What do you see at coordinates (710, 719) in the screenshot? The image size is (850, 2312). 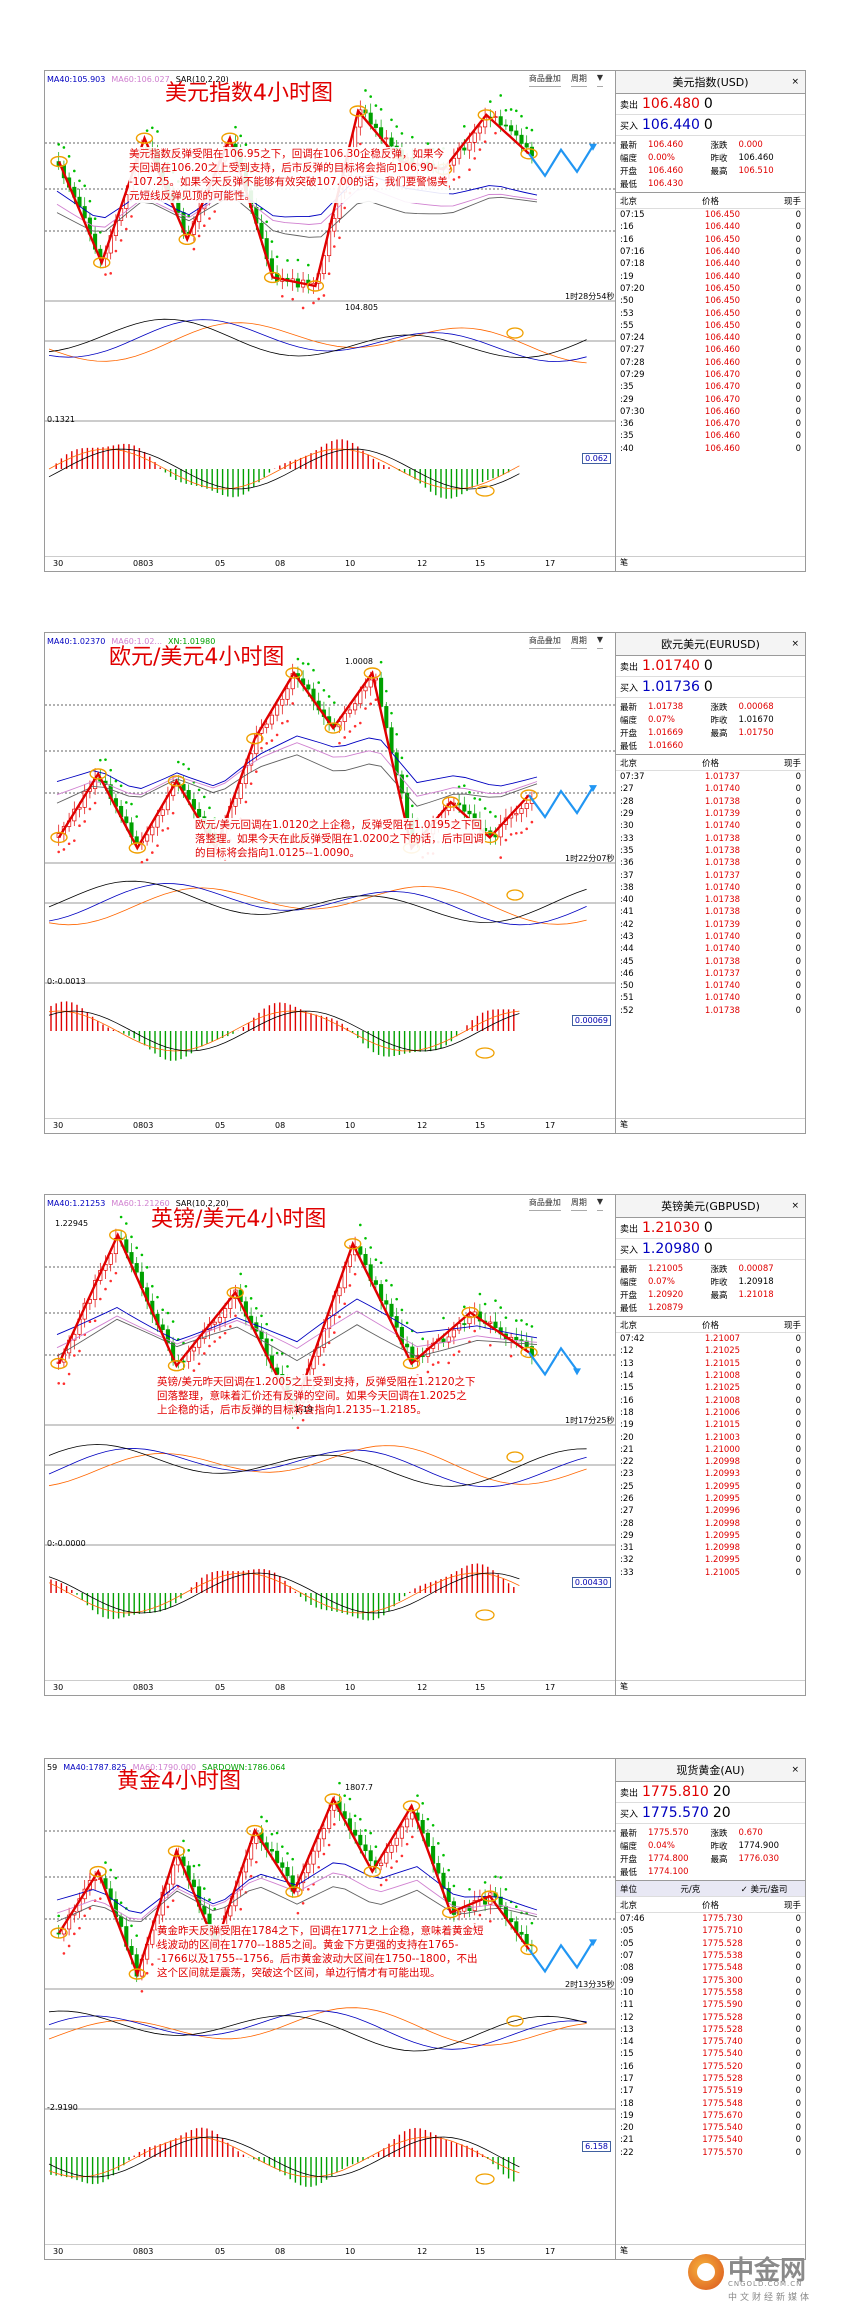 I see `stat-row: 幅度 0.07% 昨收 1.01670` at bounding box center [710, 719].